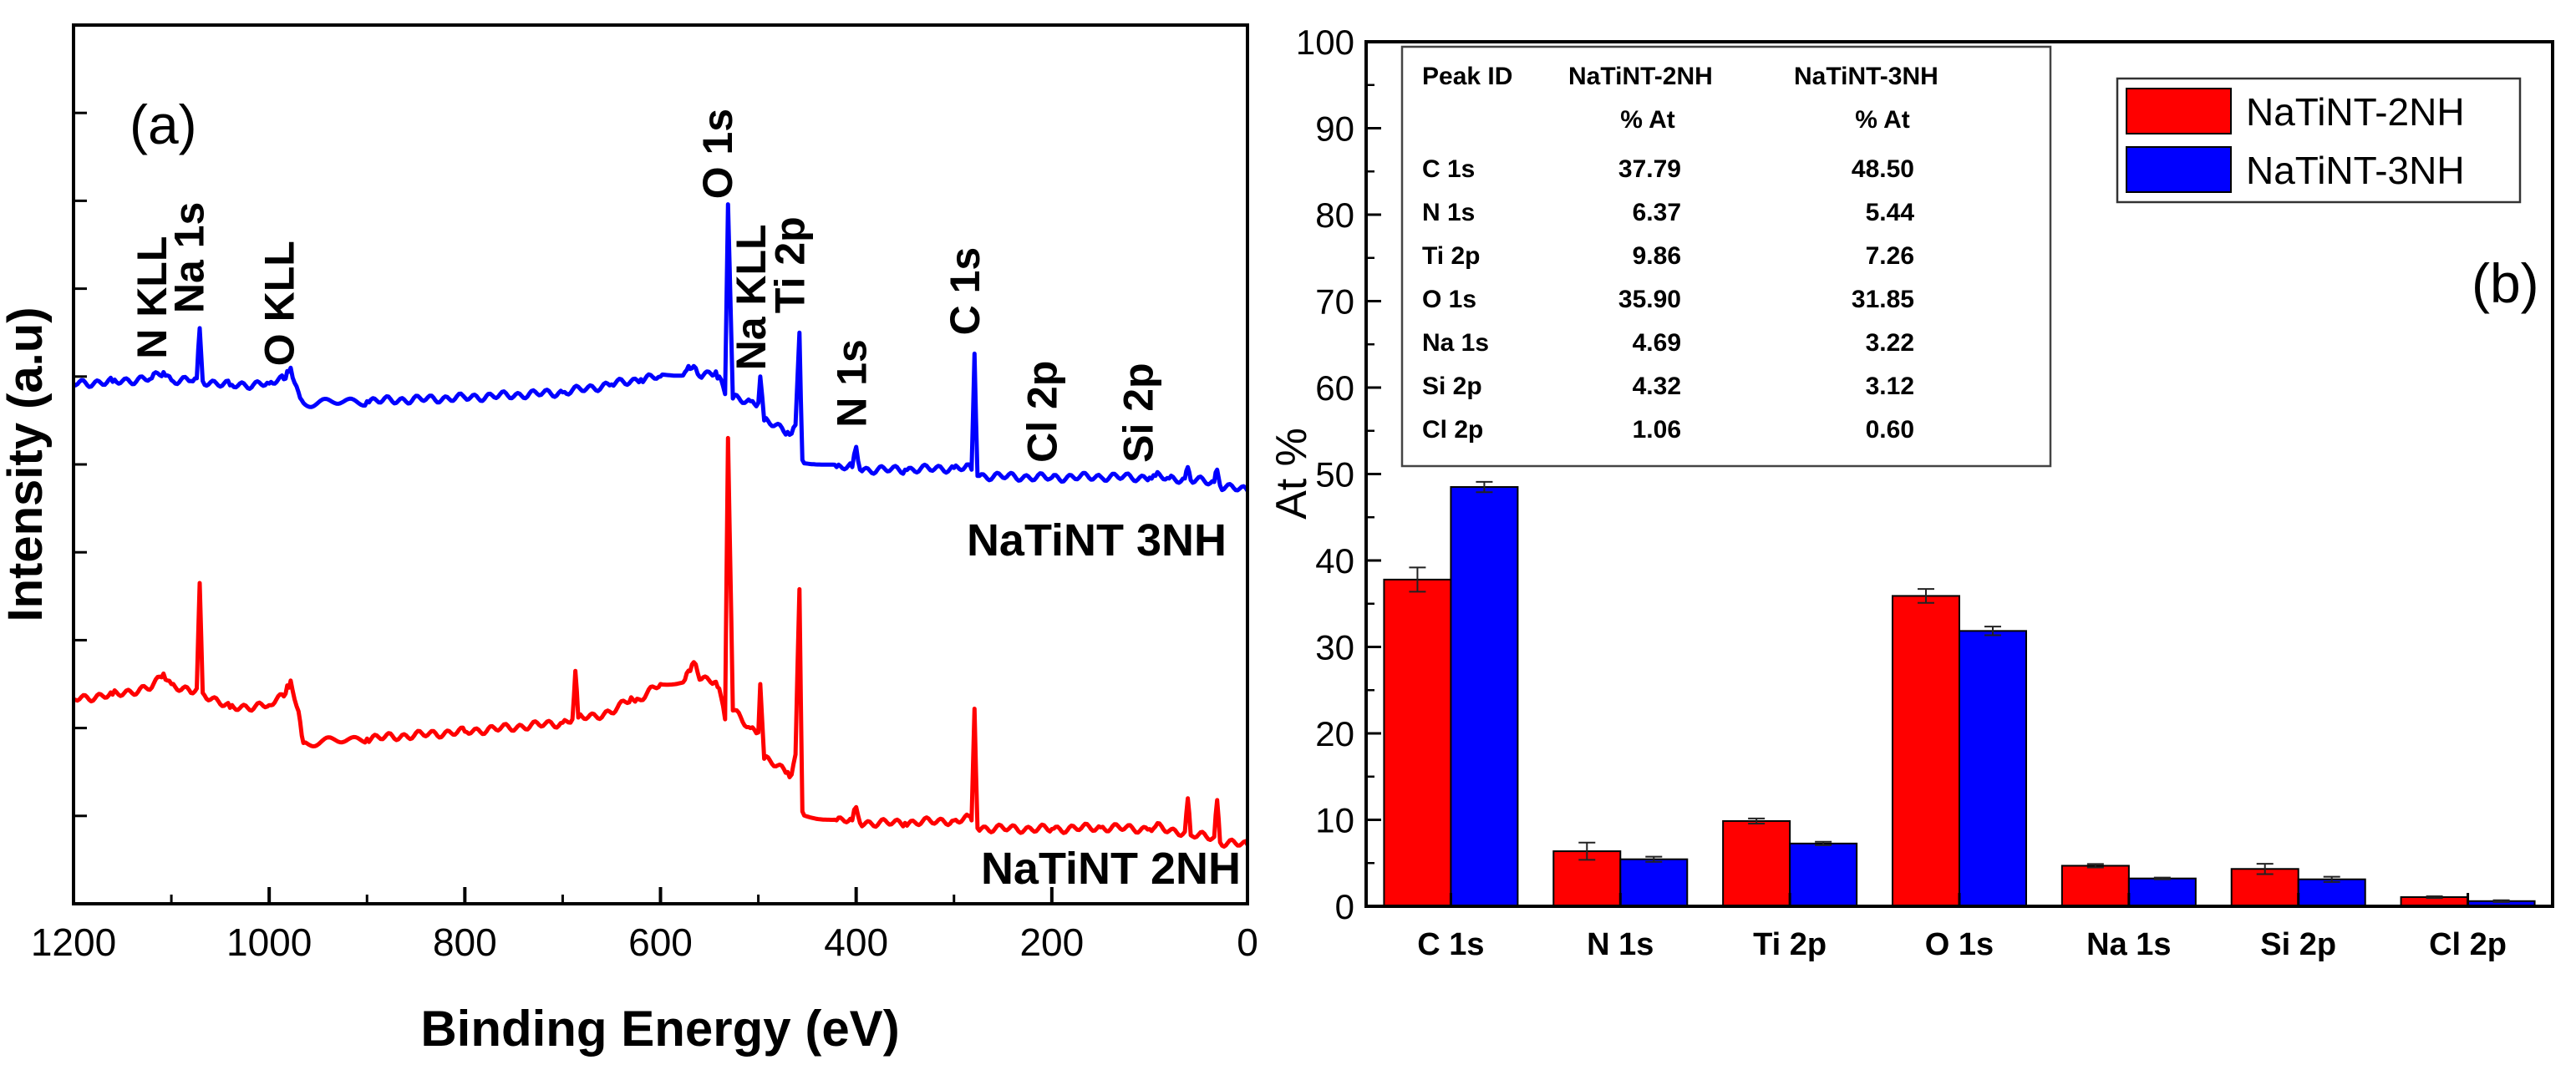  Describe the element at coordinates (1649, 169) in the screenshot. I see `table-cell-2nh: 37.79` at that location.